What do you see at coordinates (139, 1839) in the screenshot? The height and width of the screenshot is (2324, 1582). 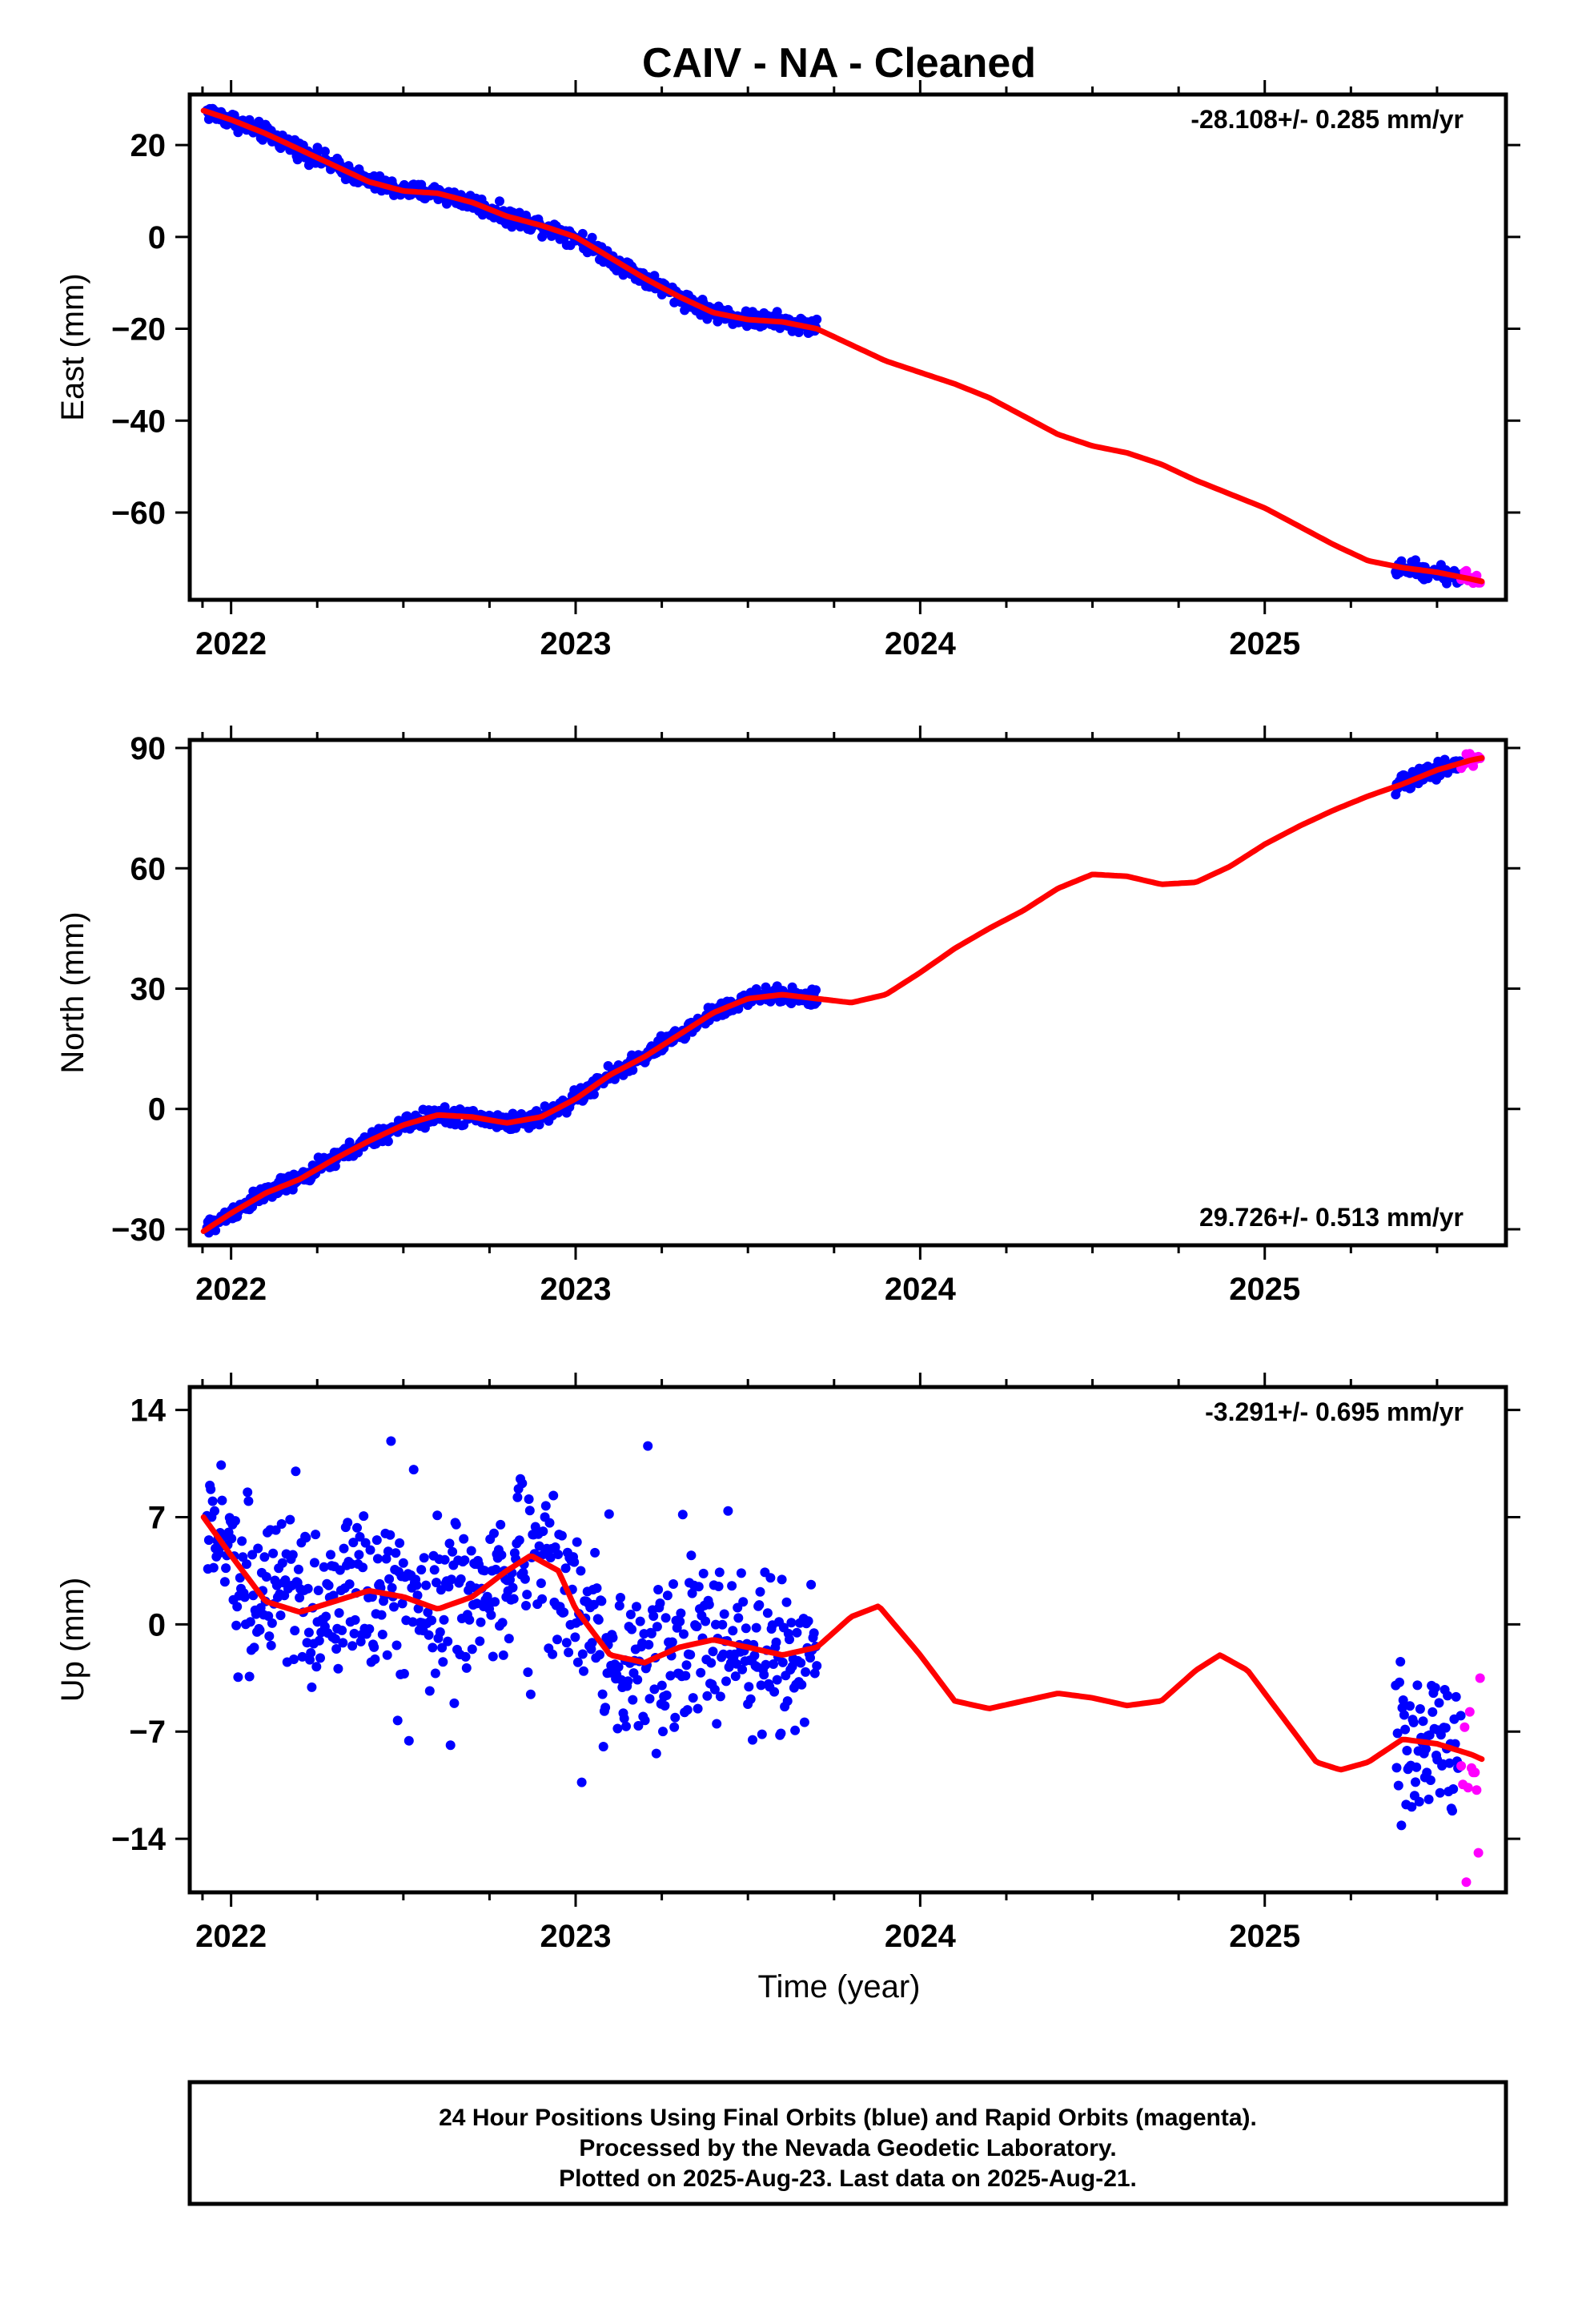 I see `y-tick-label: −14` at bounding box center [139, 1839].